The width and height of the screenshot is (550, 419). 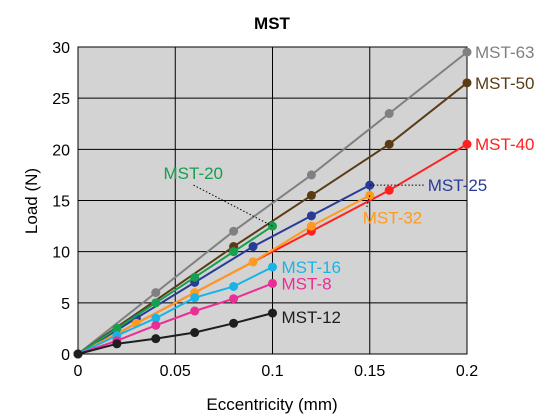 What do you see at coordinates (61, 253) in the screenshot?
I see `y-tick-label: 10` at bounding box center [61, 253].